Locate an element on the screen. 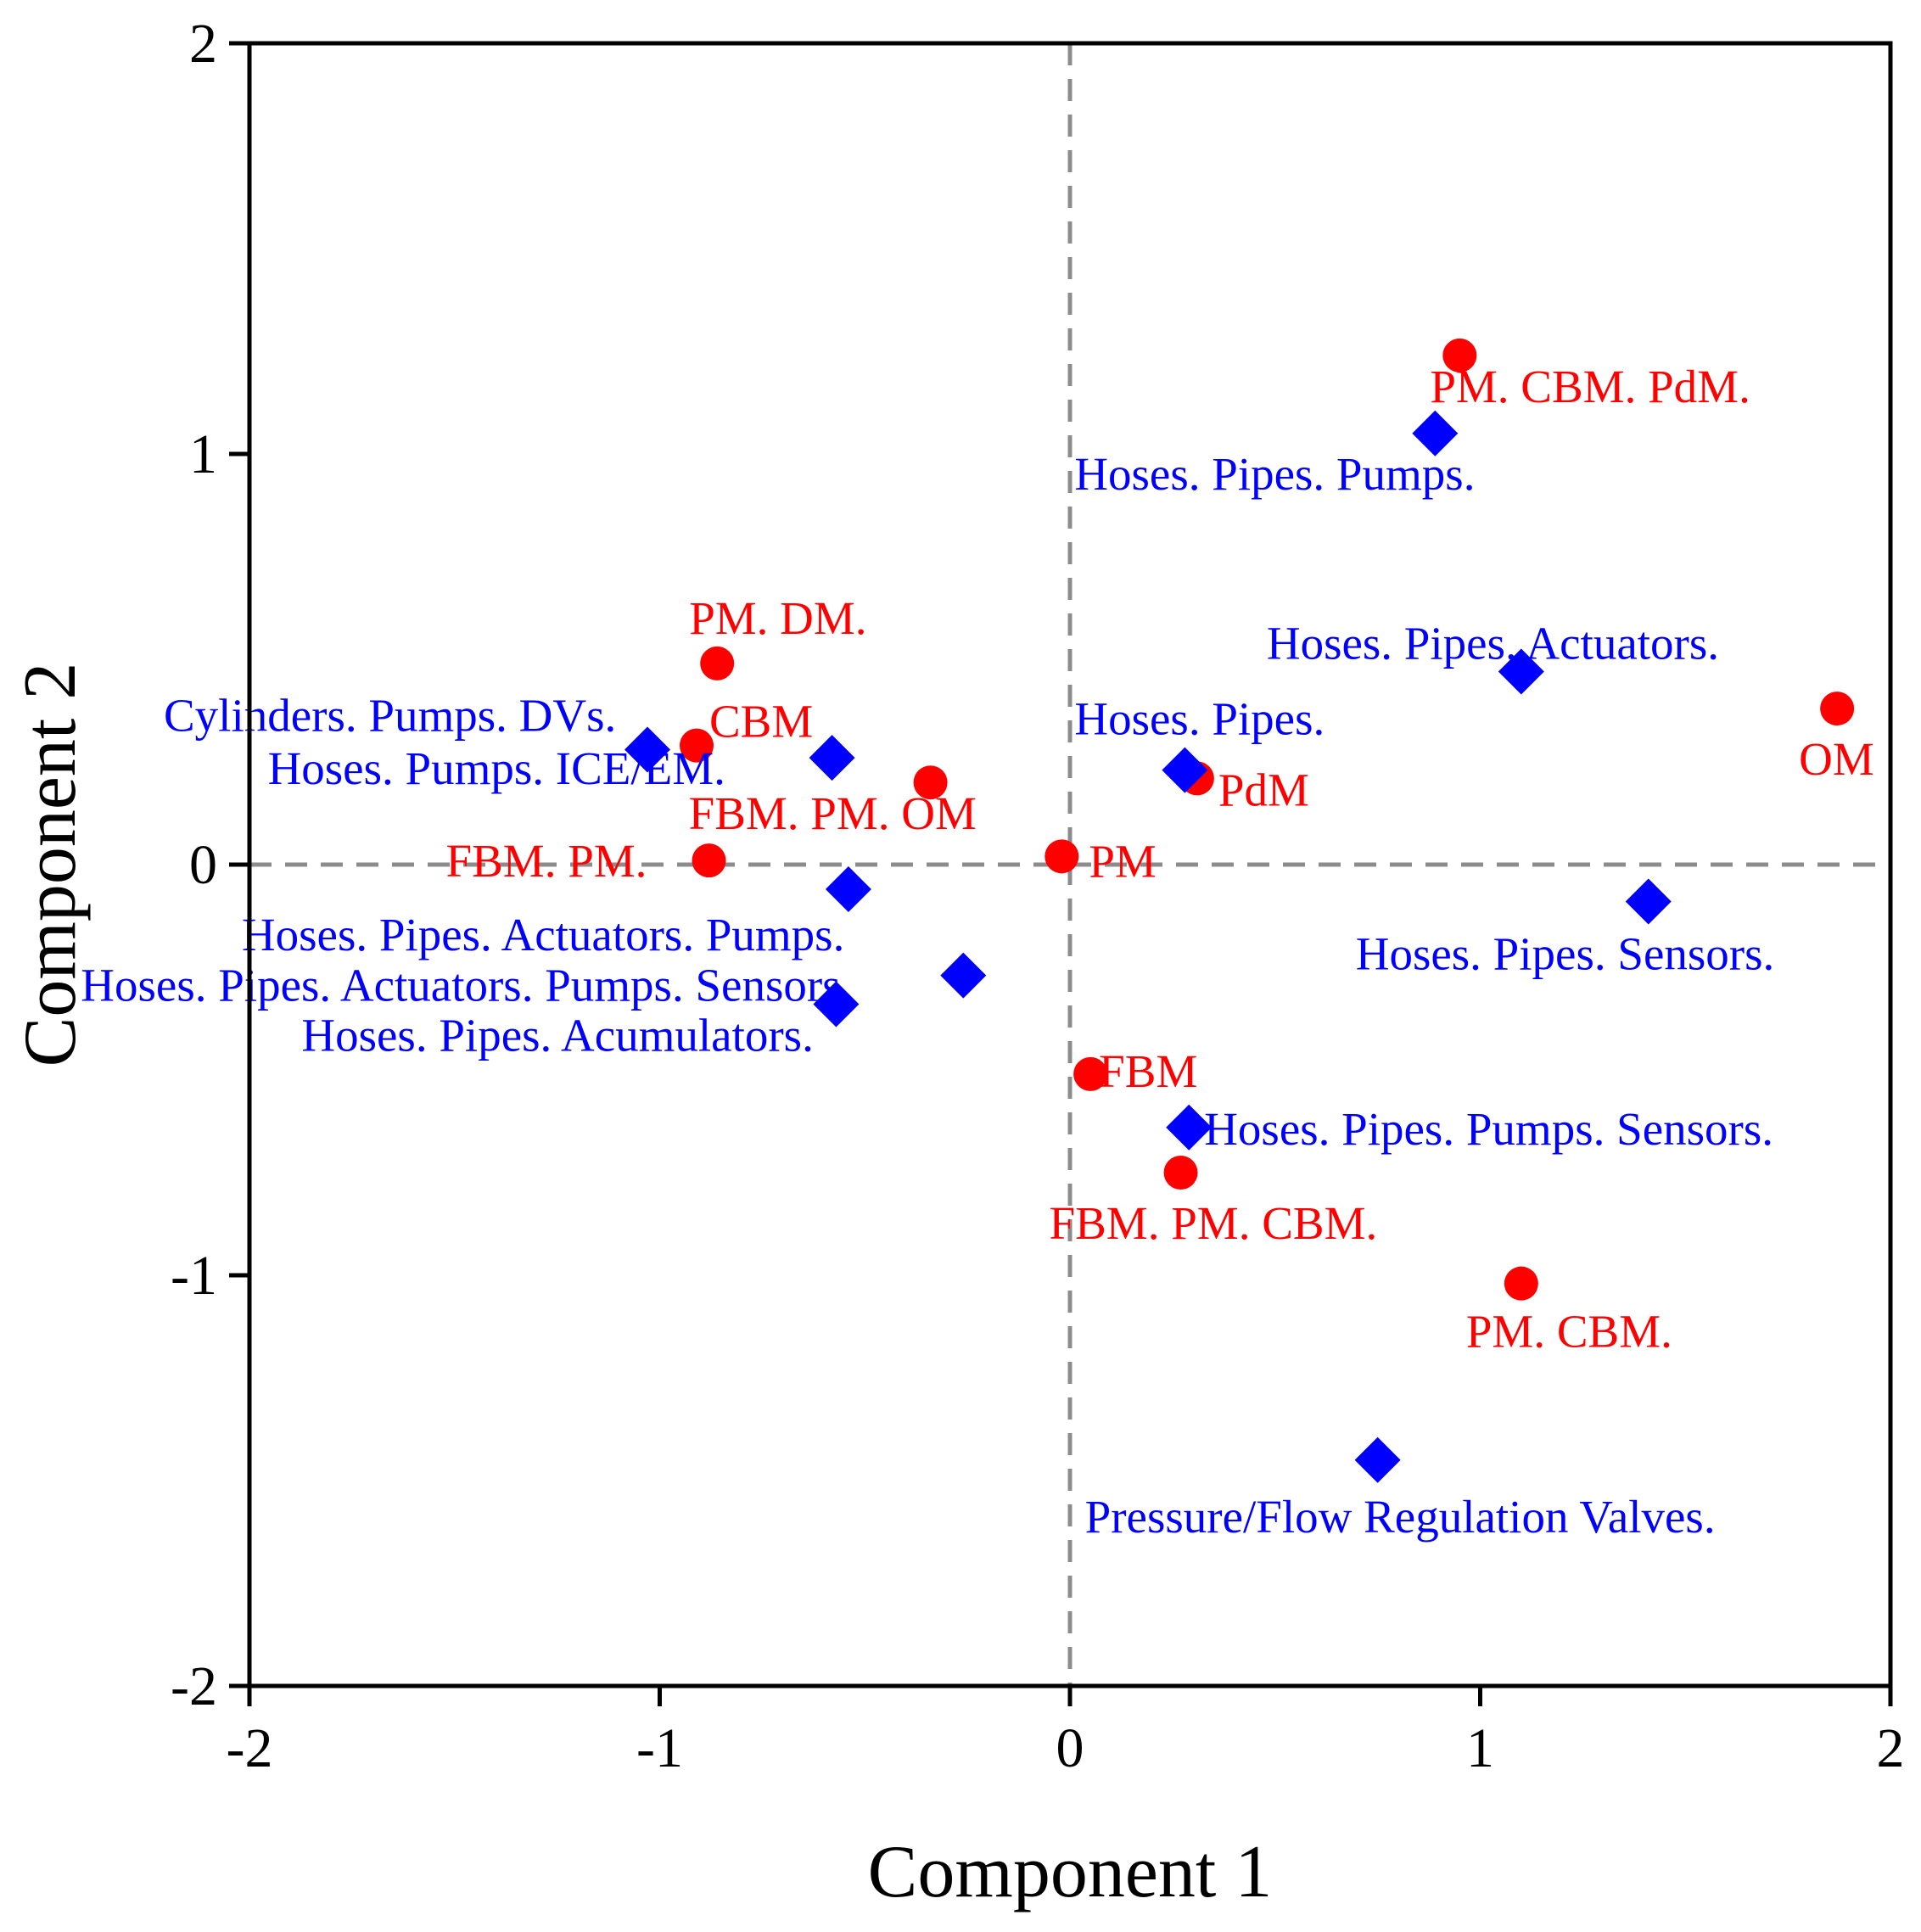  component-label: Hoses. Pipes. is located at coordinates (1199, 719).